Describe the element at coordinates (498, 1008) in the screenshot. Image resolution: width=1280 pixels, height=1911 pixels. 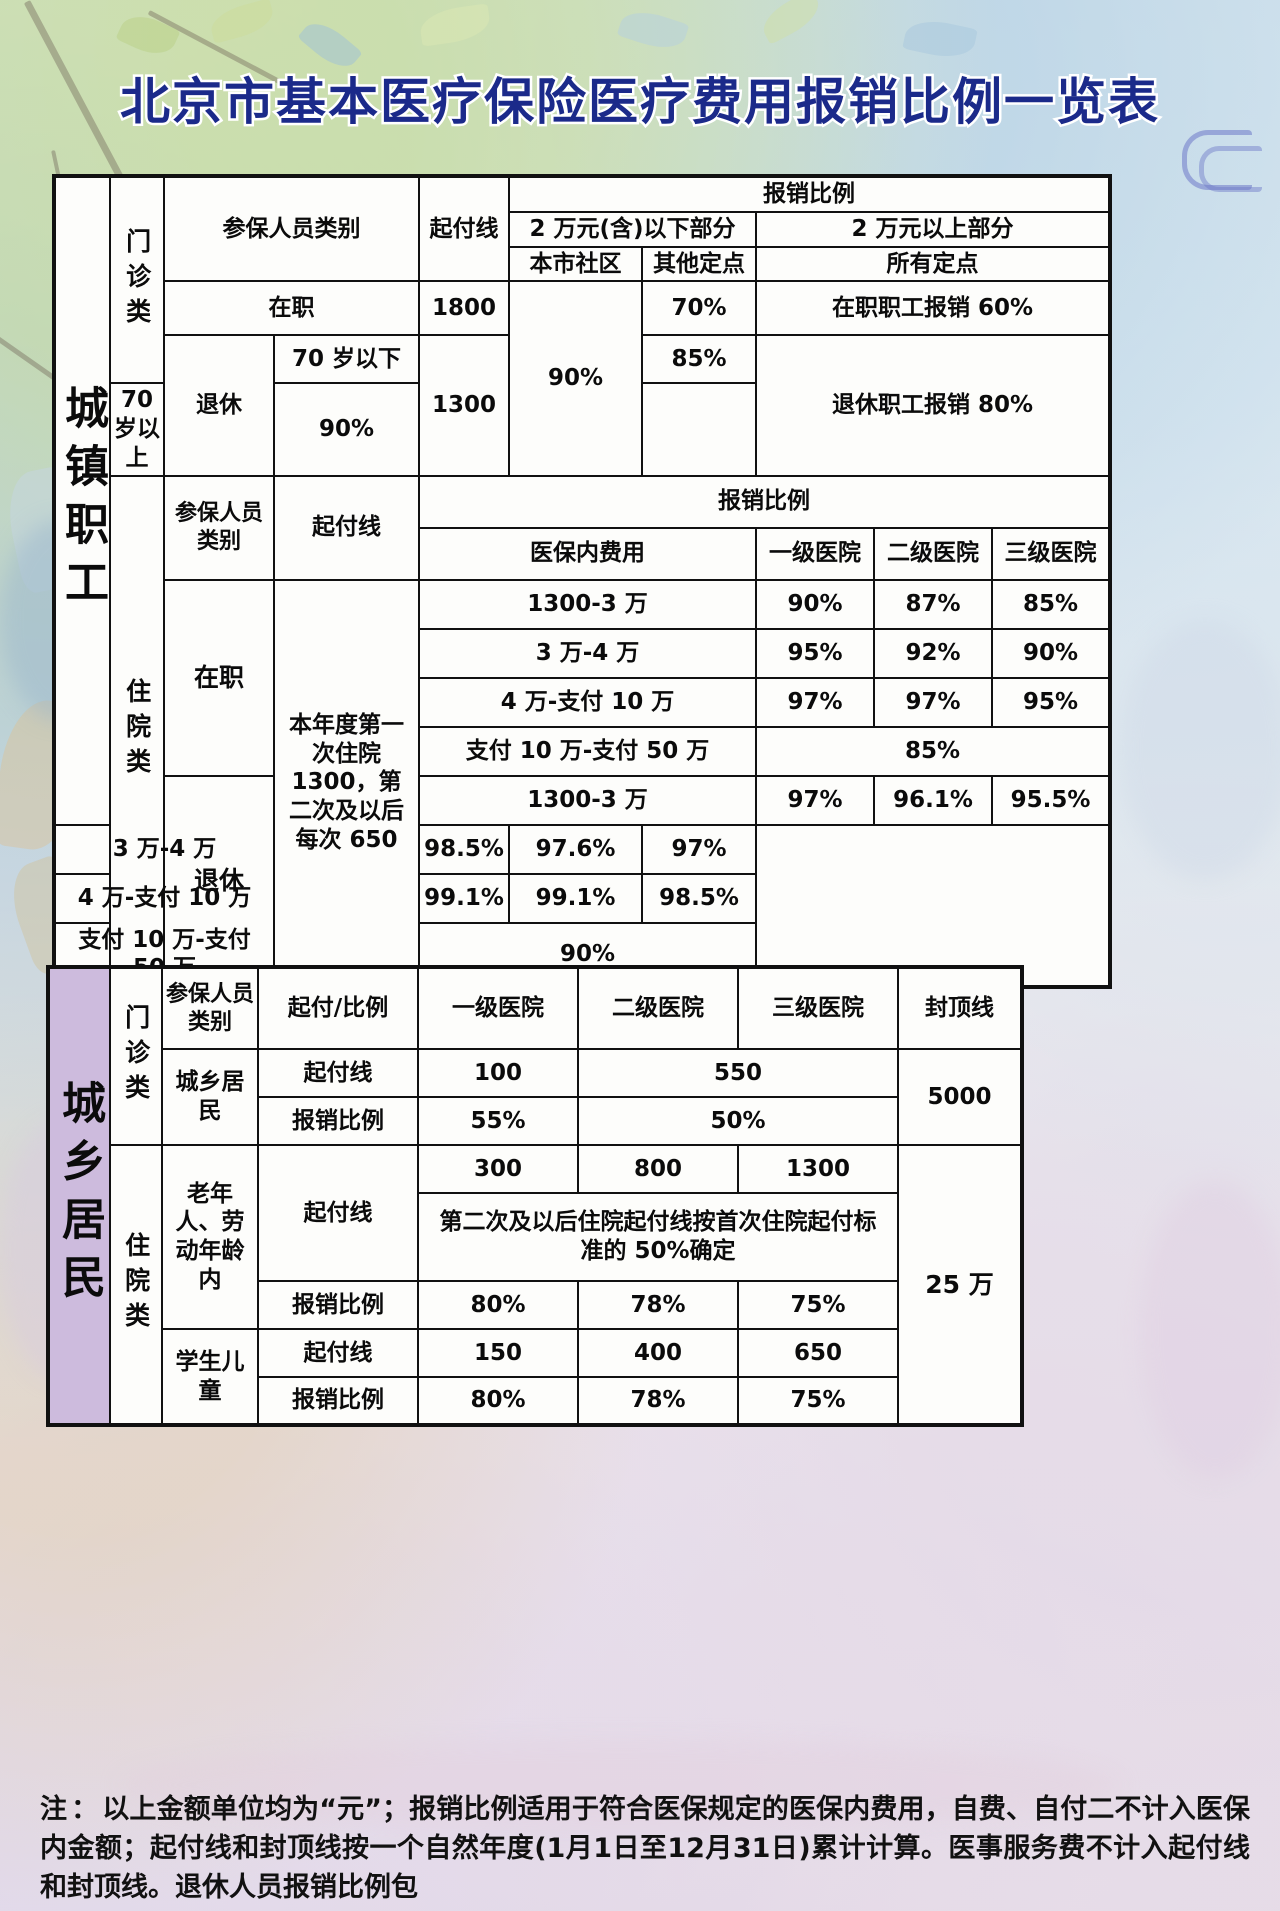
I see `header-level1-resident: 一级医院` at that location.